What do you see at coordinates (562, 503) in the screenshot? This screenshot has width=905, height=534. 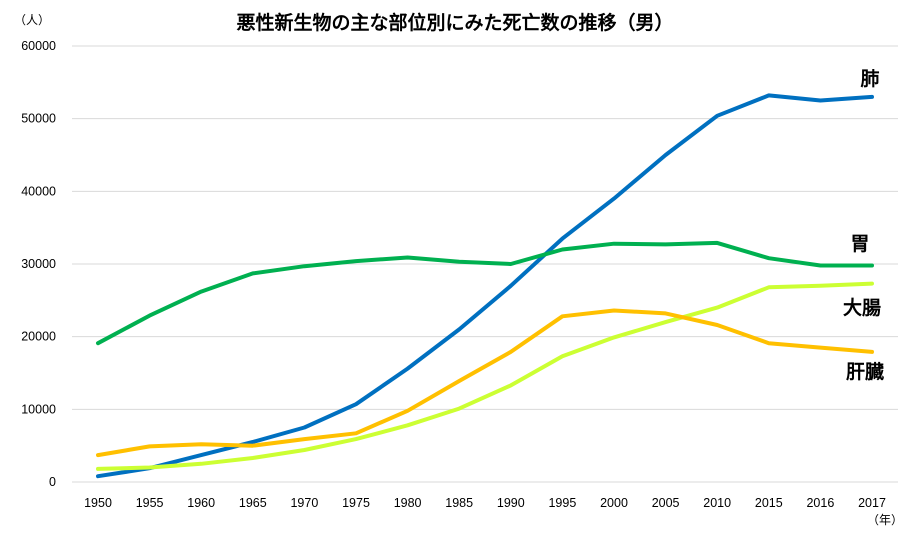 I see `x-tick-label: 1995` at bounding box center [562, 503].